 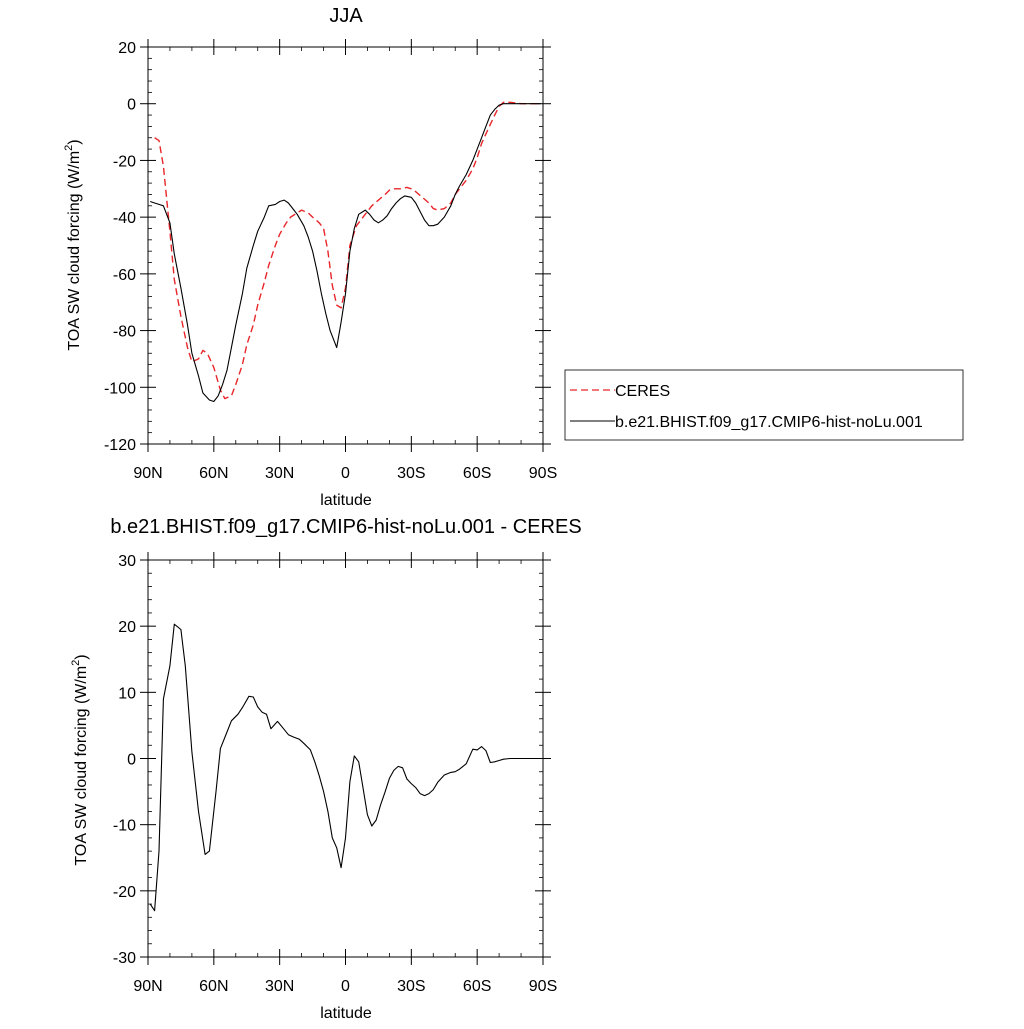 I want to click on bottom-series-lines, so click(x=346, y=767).